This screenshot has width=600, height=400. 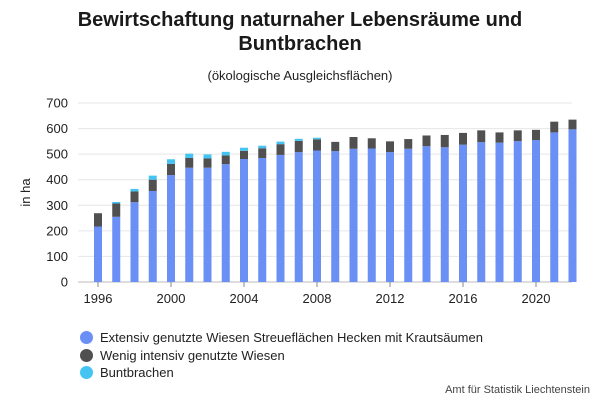 I want to click on y-tick-label-400: 400, so click(x=57, y=179).